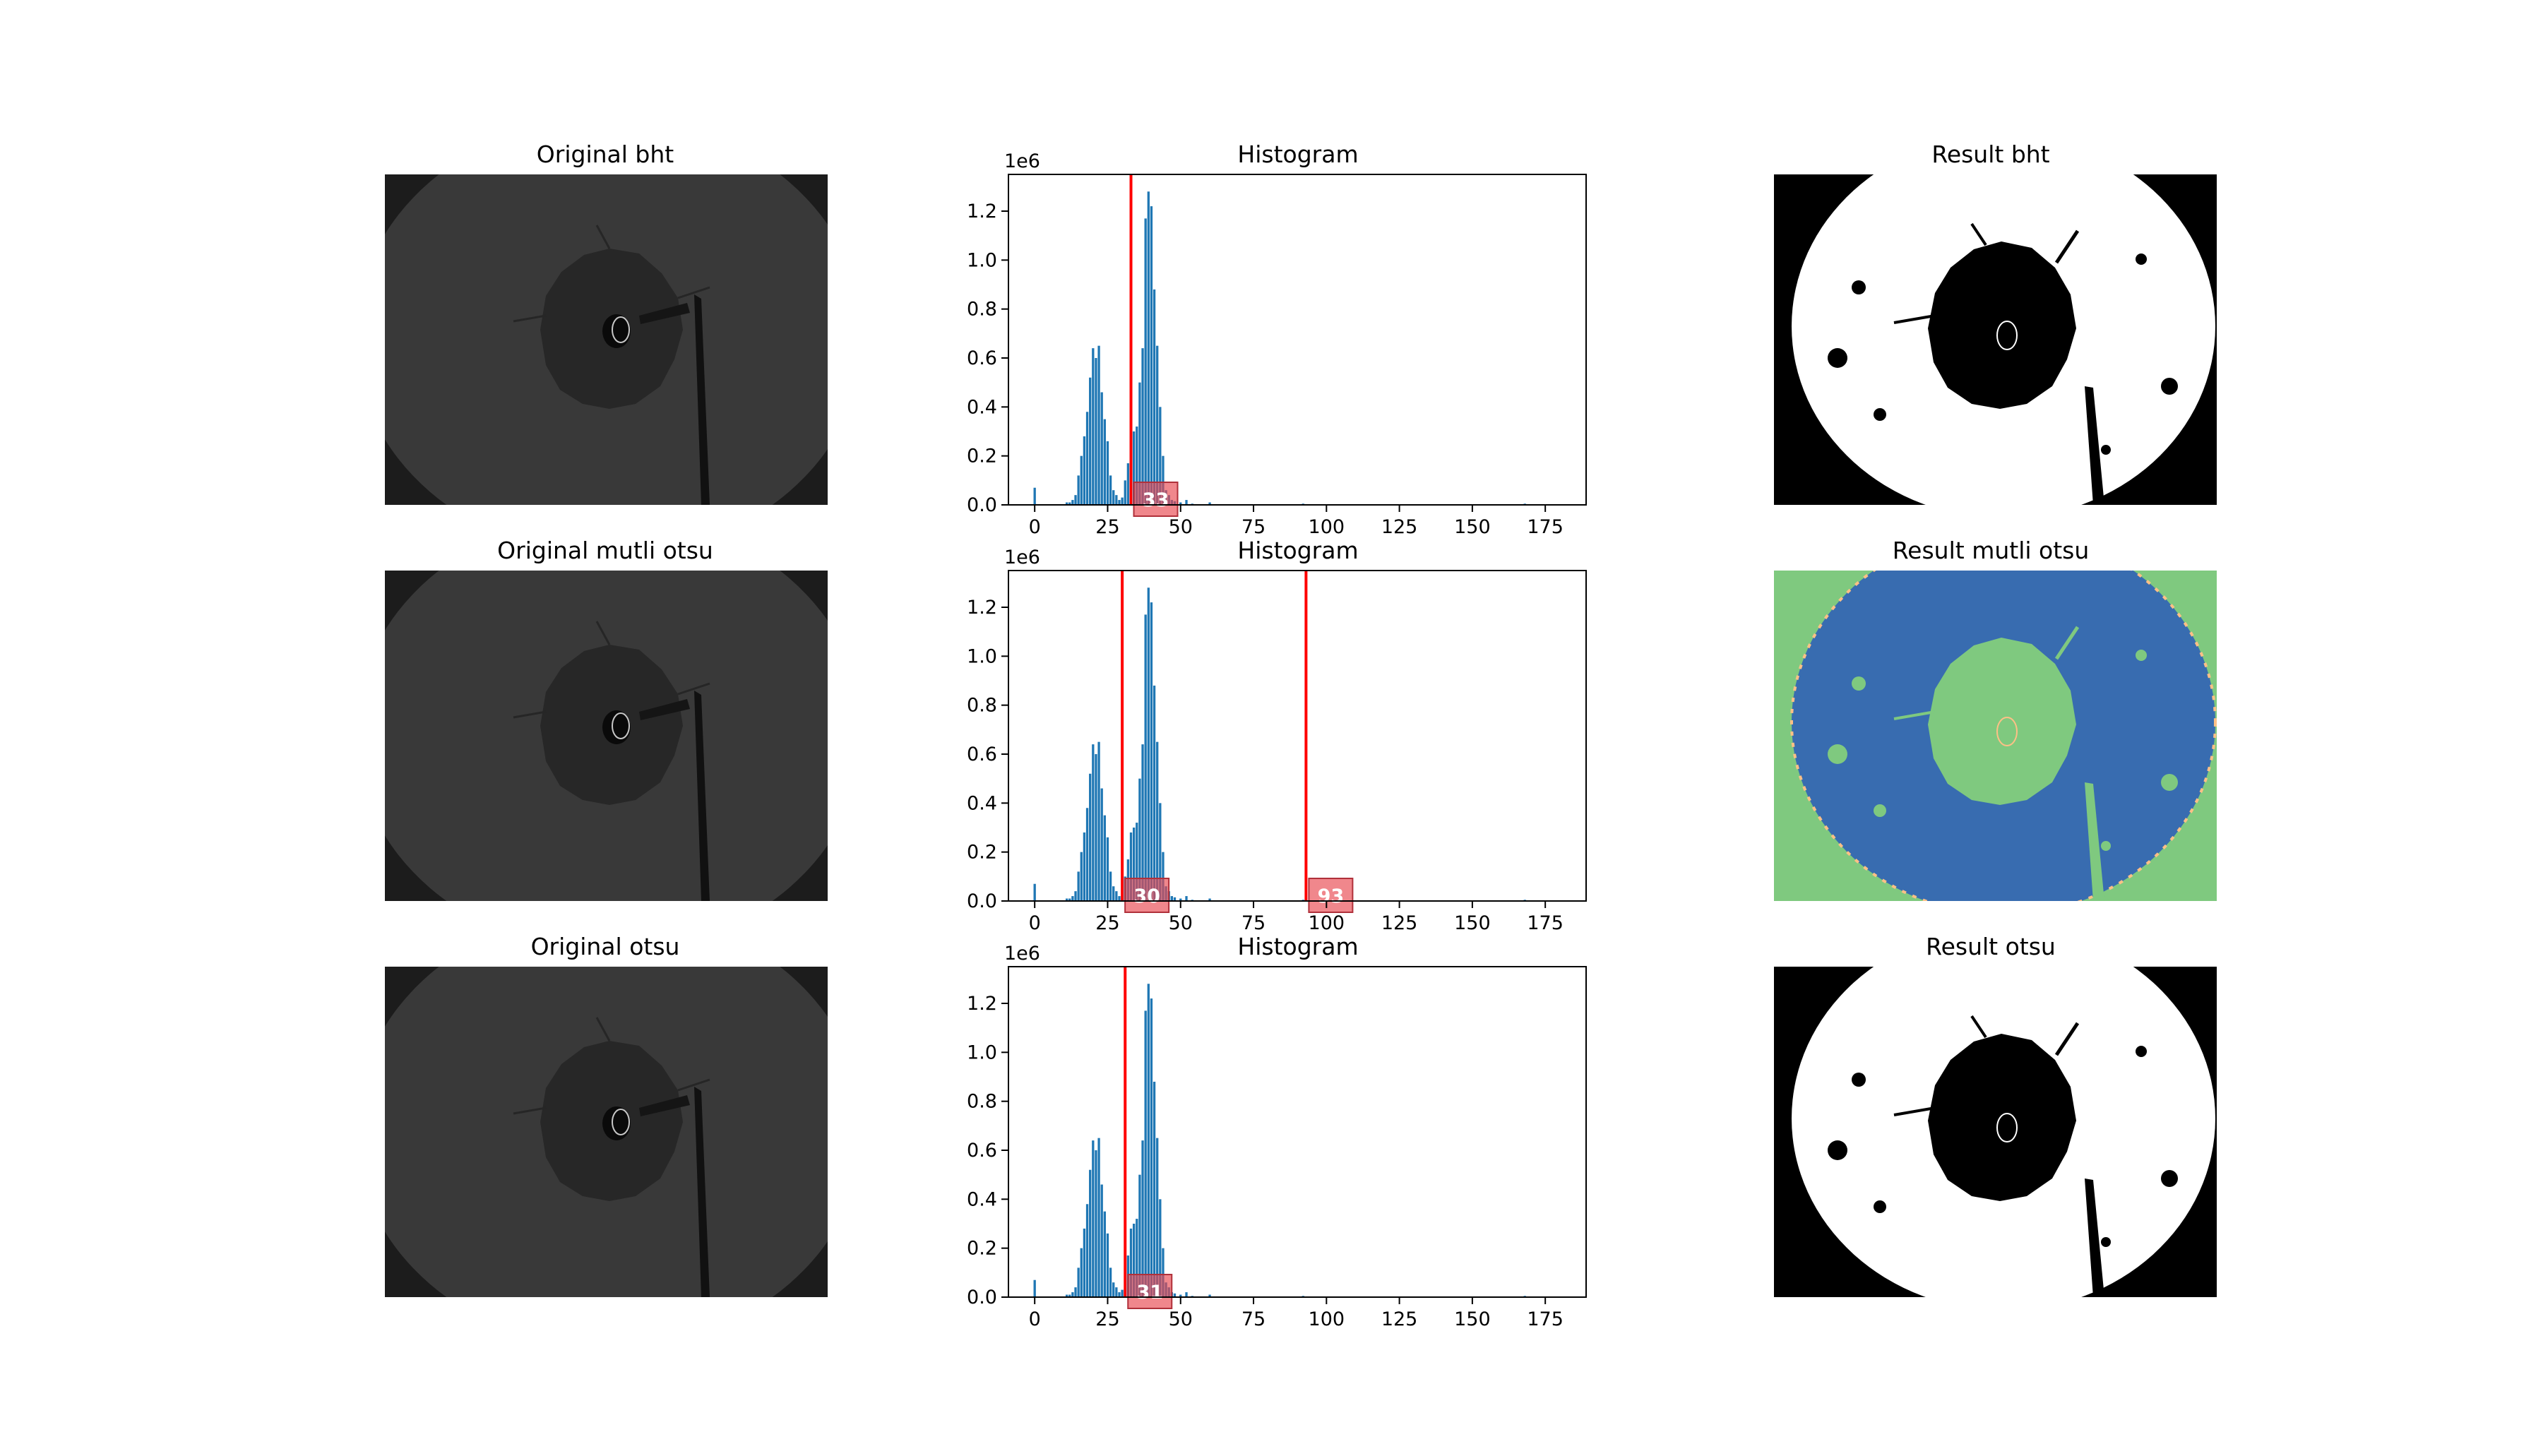 The height and width of the screenshot is (1456, 2531). What do you see at coordinates (605, 947) in the screenshot?
I see `original-title-row3: Original otsu` at bounding box center [605, 947].